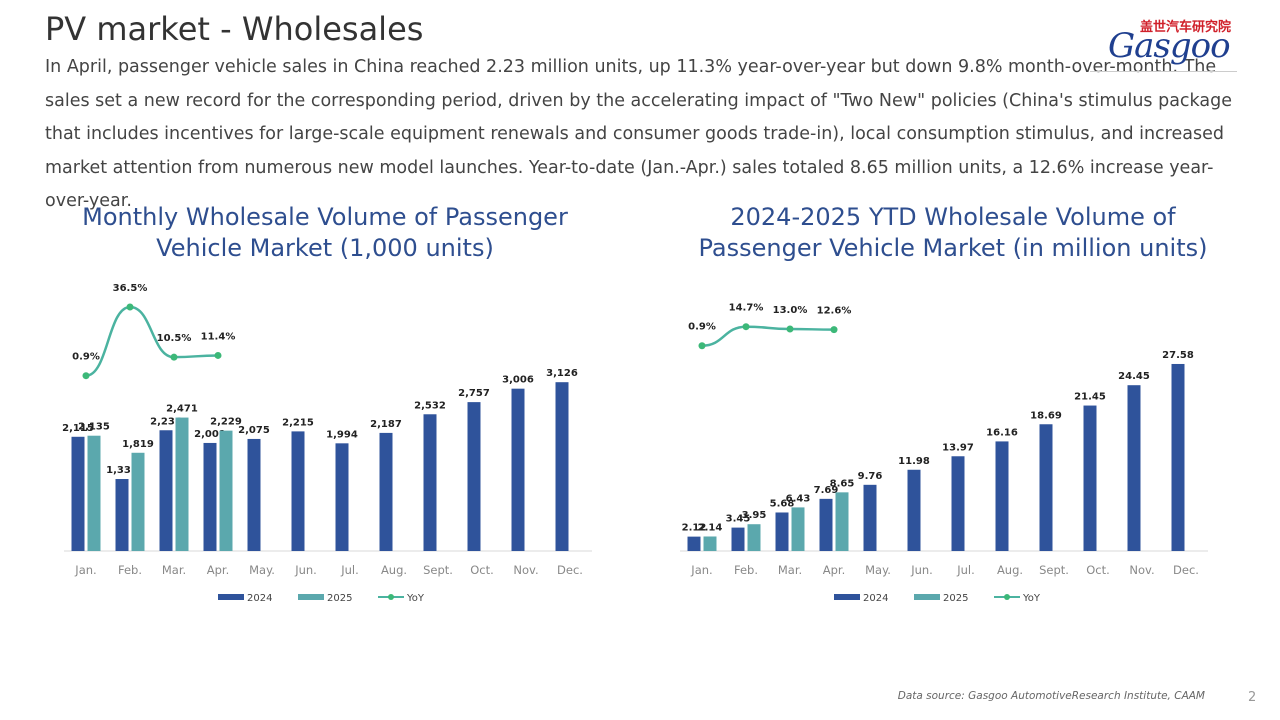  What do you see at coordinates (790, 310) in the screenshot?
I see `data-label: 13.0%` at bounding box center [790, 310].